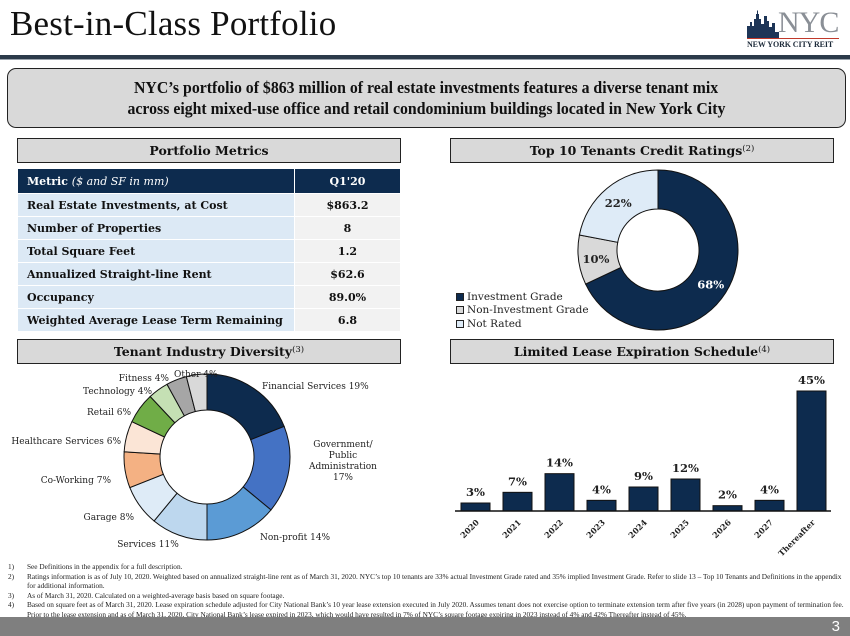  What do you see at coordinates (643, 476) in the screenshot?
I see `bar-value-label: 9%` at bounding box center [643, 476].